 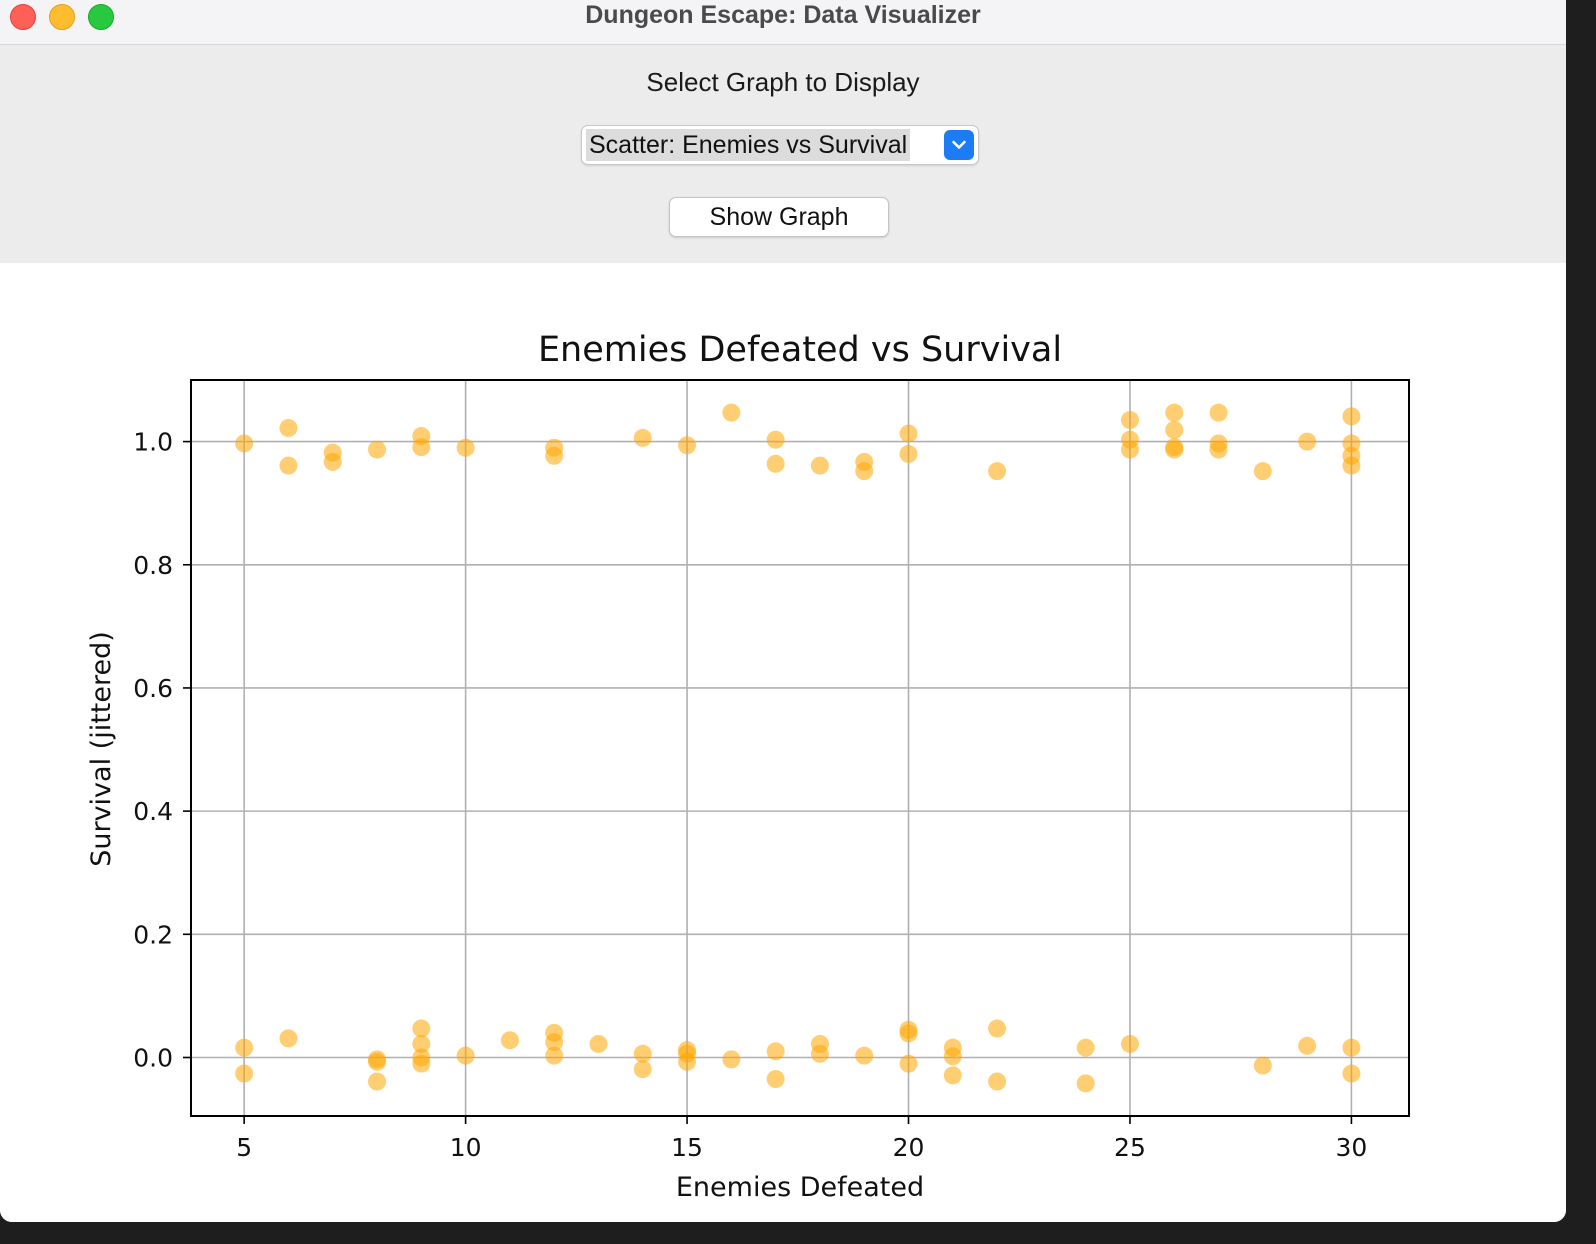 What do you see at coordinates (244, 1147) in the screenshot?
I see `x-tick-label: 5` at bounding box center [244, 1147].